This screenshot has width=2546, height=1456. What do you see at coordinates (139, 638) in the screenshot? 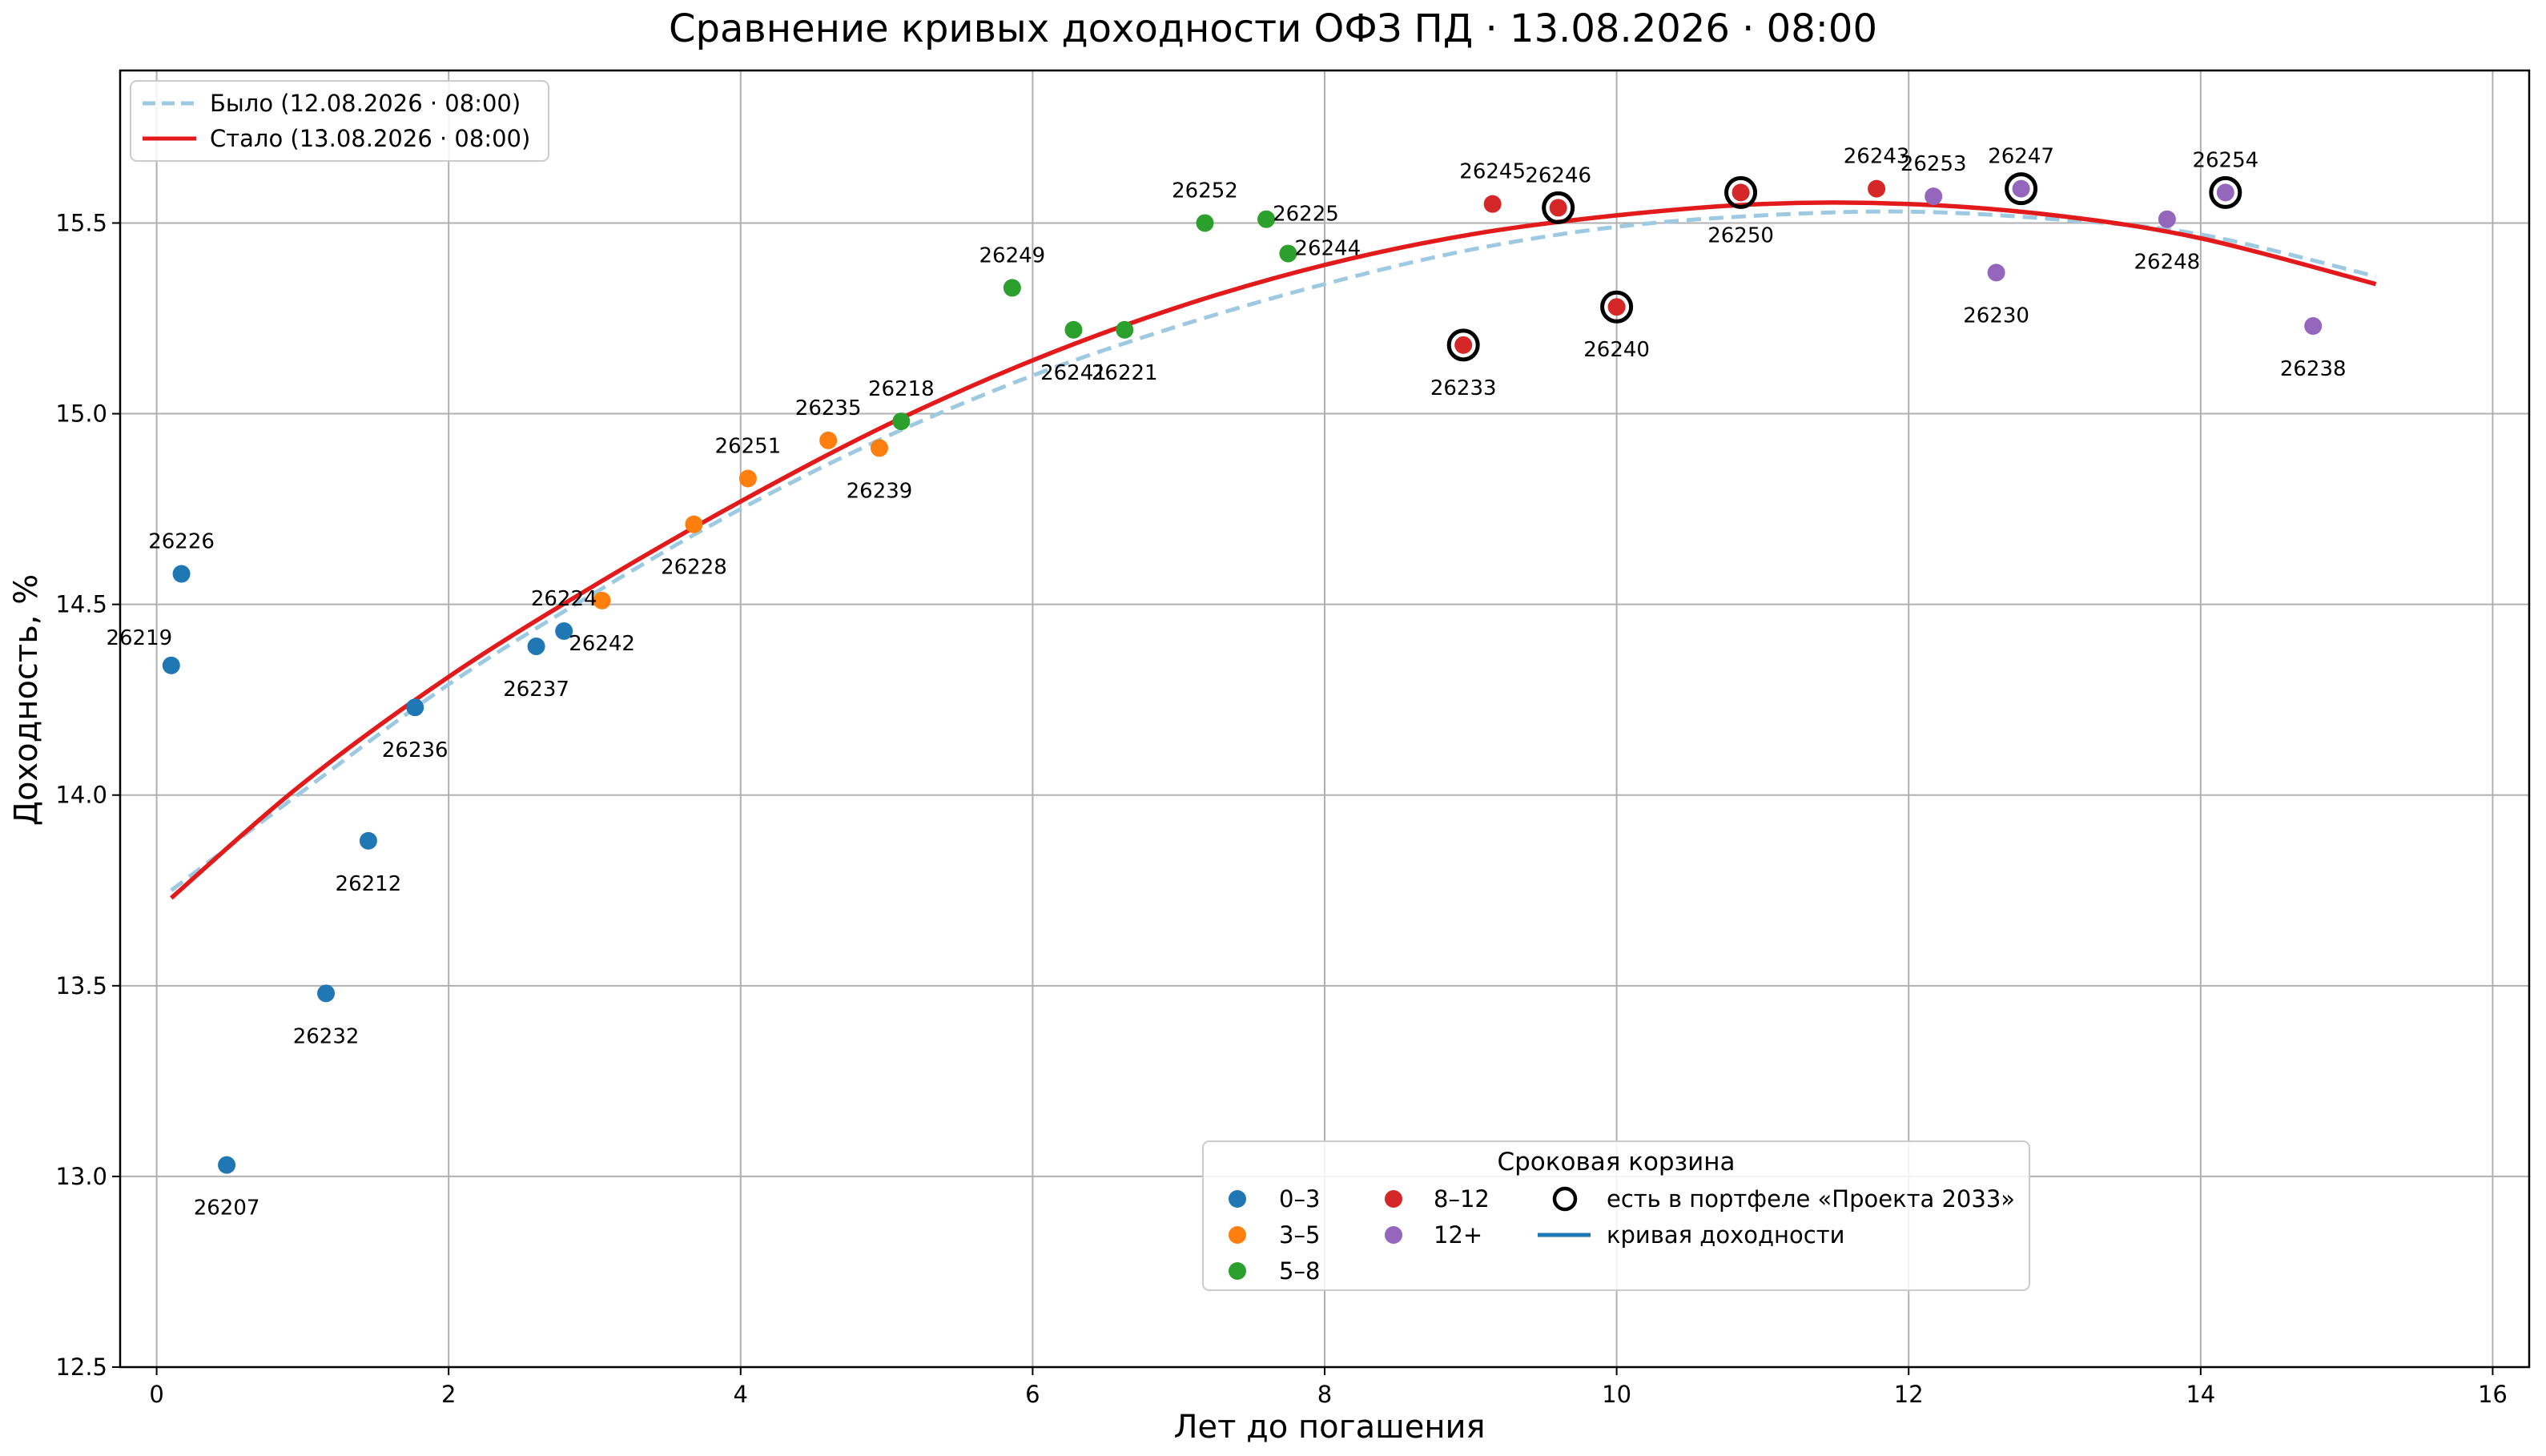
I see `point-label-26219: 26219` at bounding box center [139, 638].